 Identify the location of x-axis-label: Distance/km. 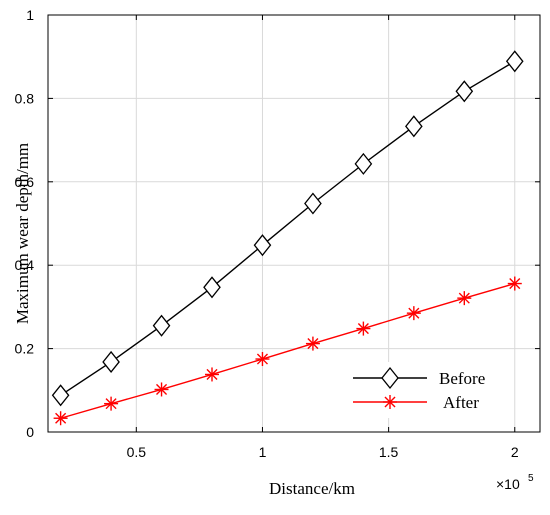
(312, 488).